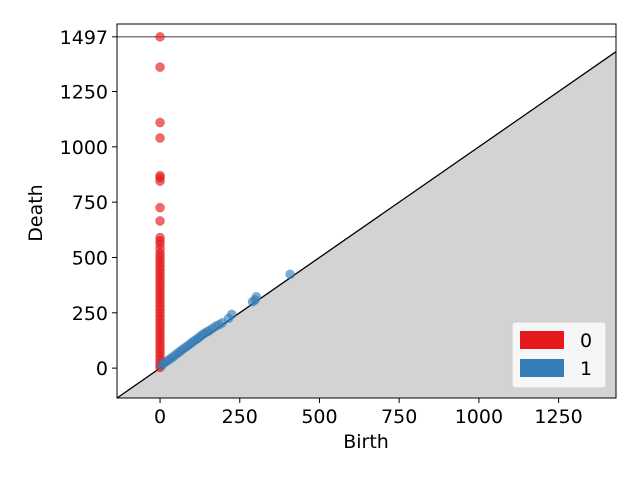 The height and width of the screenshot is (480, 640). I want to click on x-axis-label: Birth, so click(366, 442).